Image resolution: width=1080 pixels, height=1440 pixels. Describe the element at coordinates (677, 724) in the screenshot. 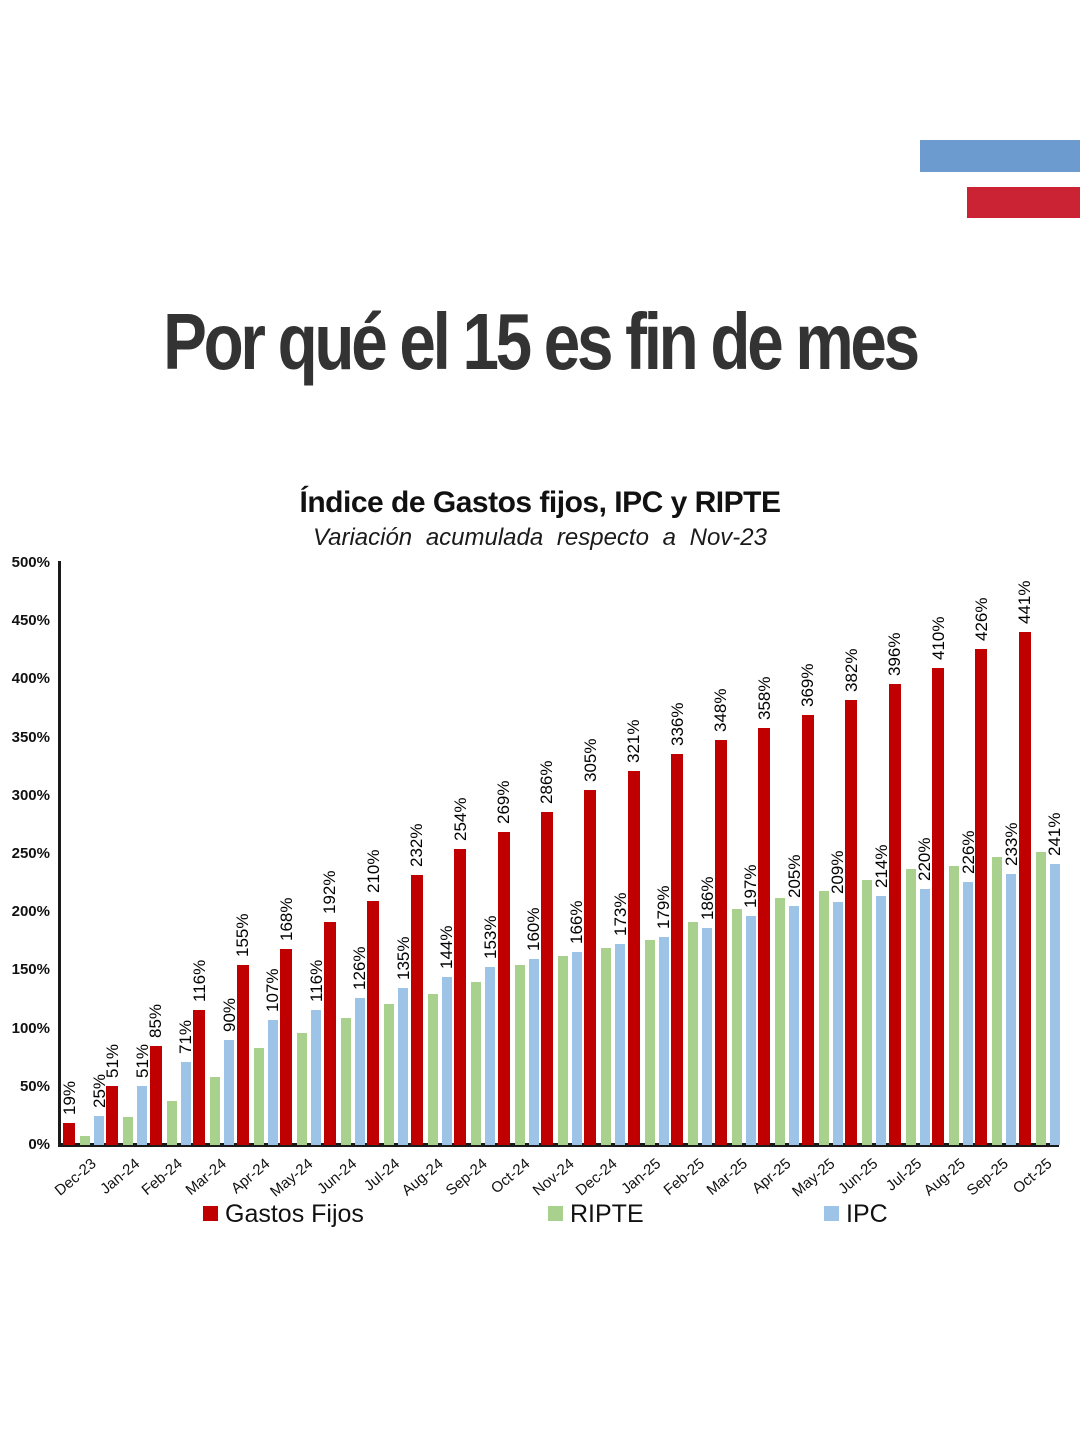

I see `bar-value-label: 336%` at that location.